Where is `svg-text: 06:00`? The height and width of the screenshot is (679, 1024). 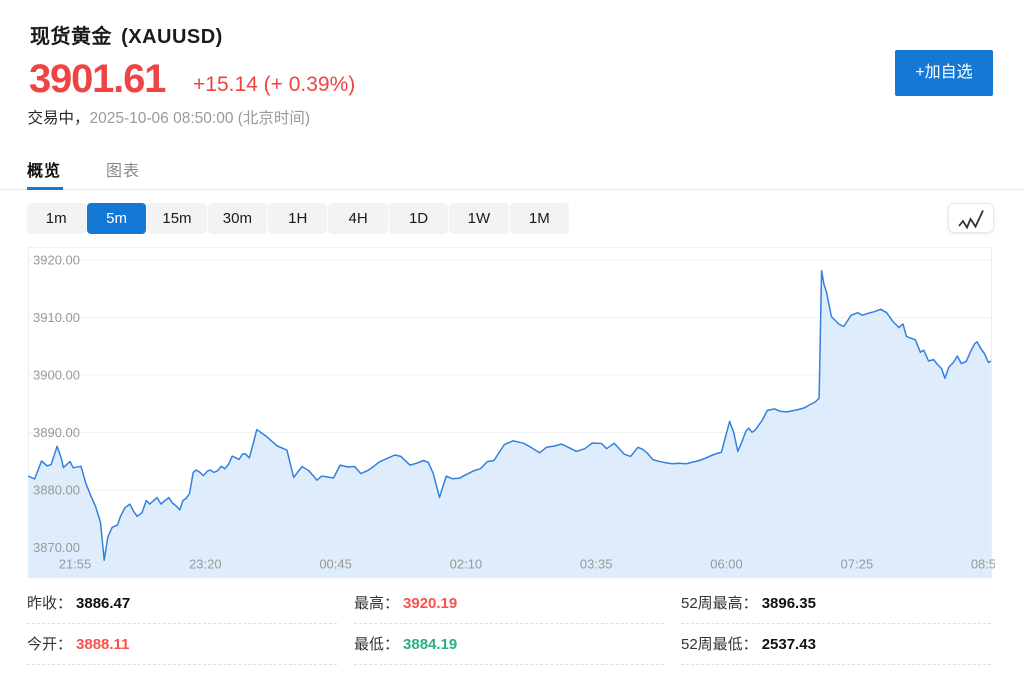 svg-text: 06:00 is located at coordinates (726, 564).